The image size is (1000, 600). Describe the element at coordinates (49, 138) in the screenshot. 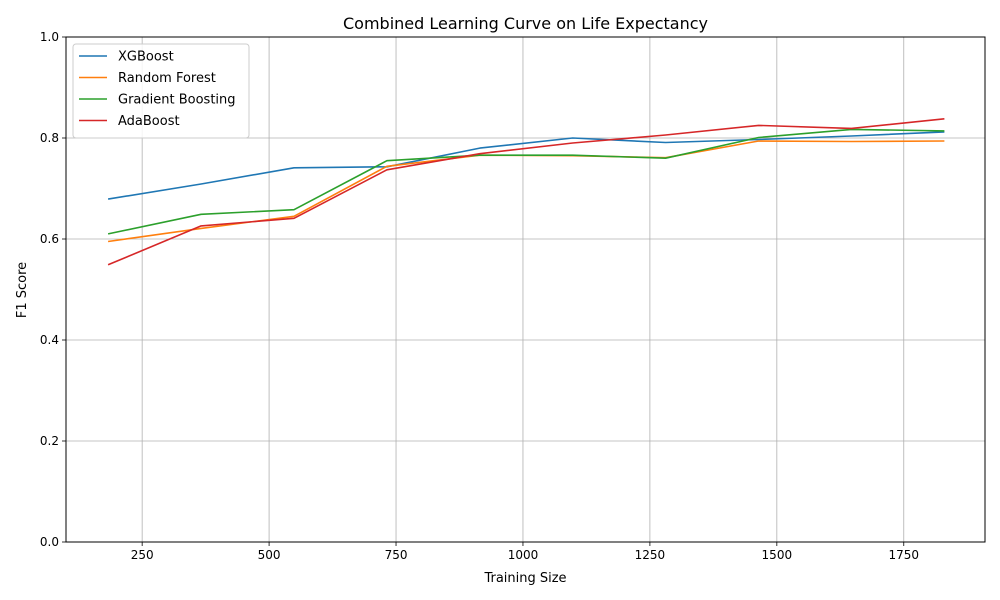

I see `y-tick-label: 0.8` at that location.